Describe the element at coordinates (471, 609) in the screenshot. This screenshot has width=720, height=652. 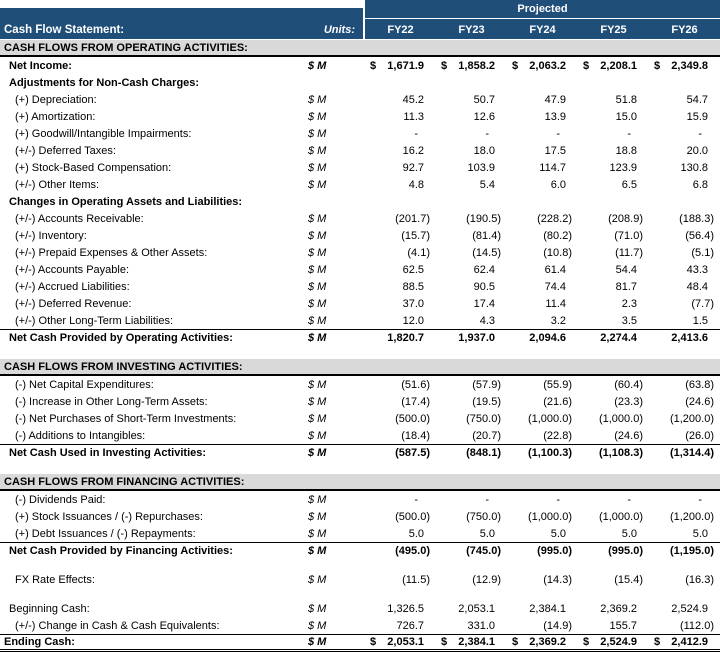
I see `cell-fy23: 2,053.1` at that location.